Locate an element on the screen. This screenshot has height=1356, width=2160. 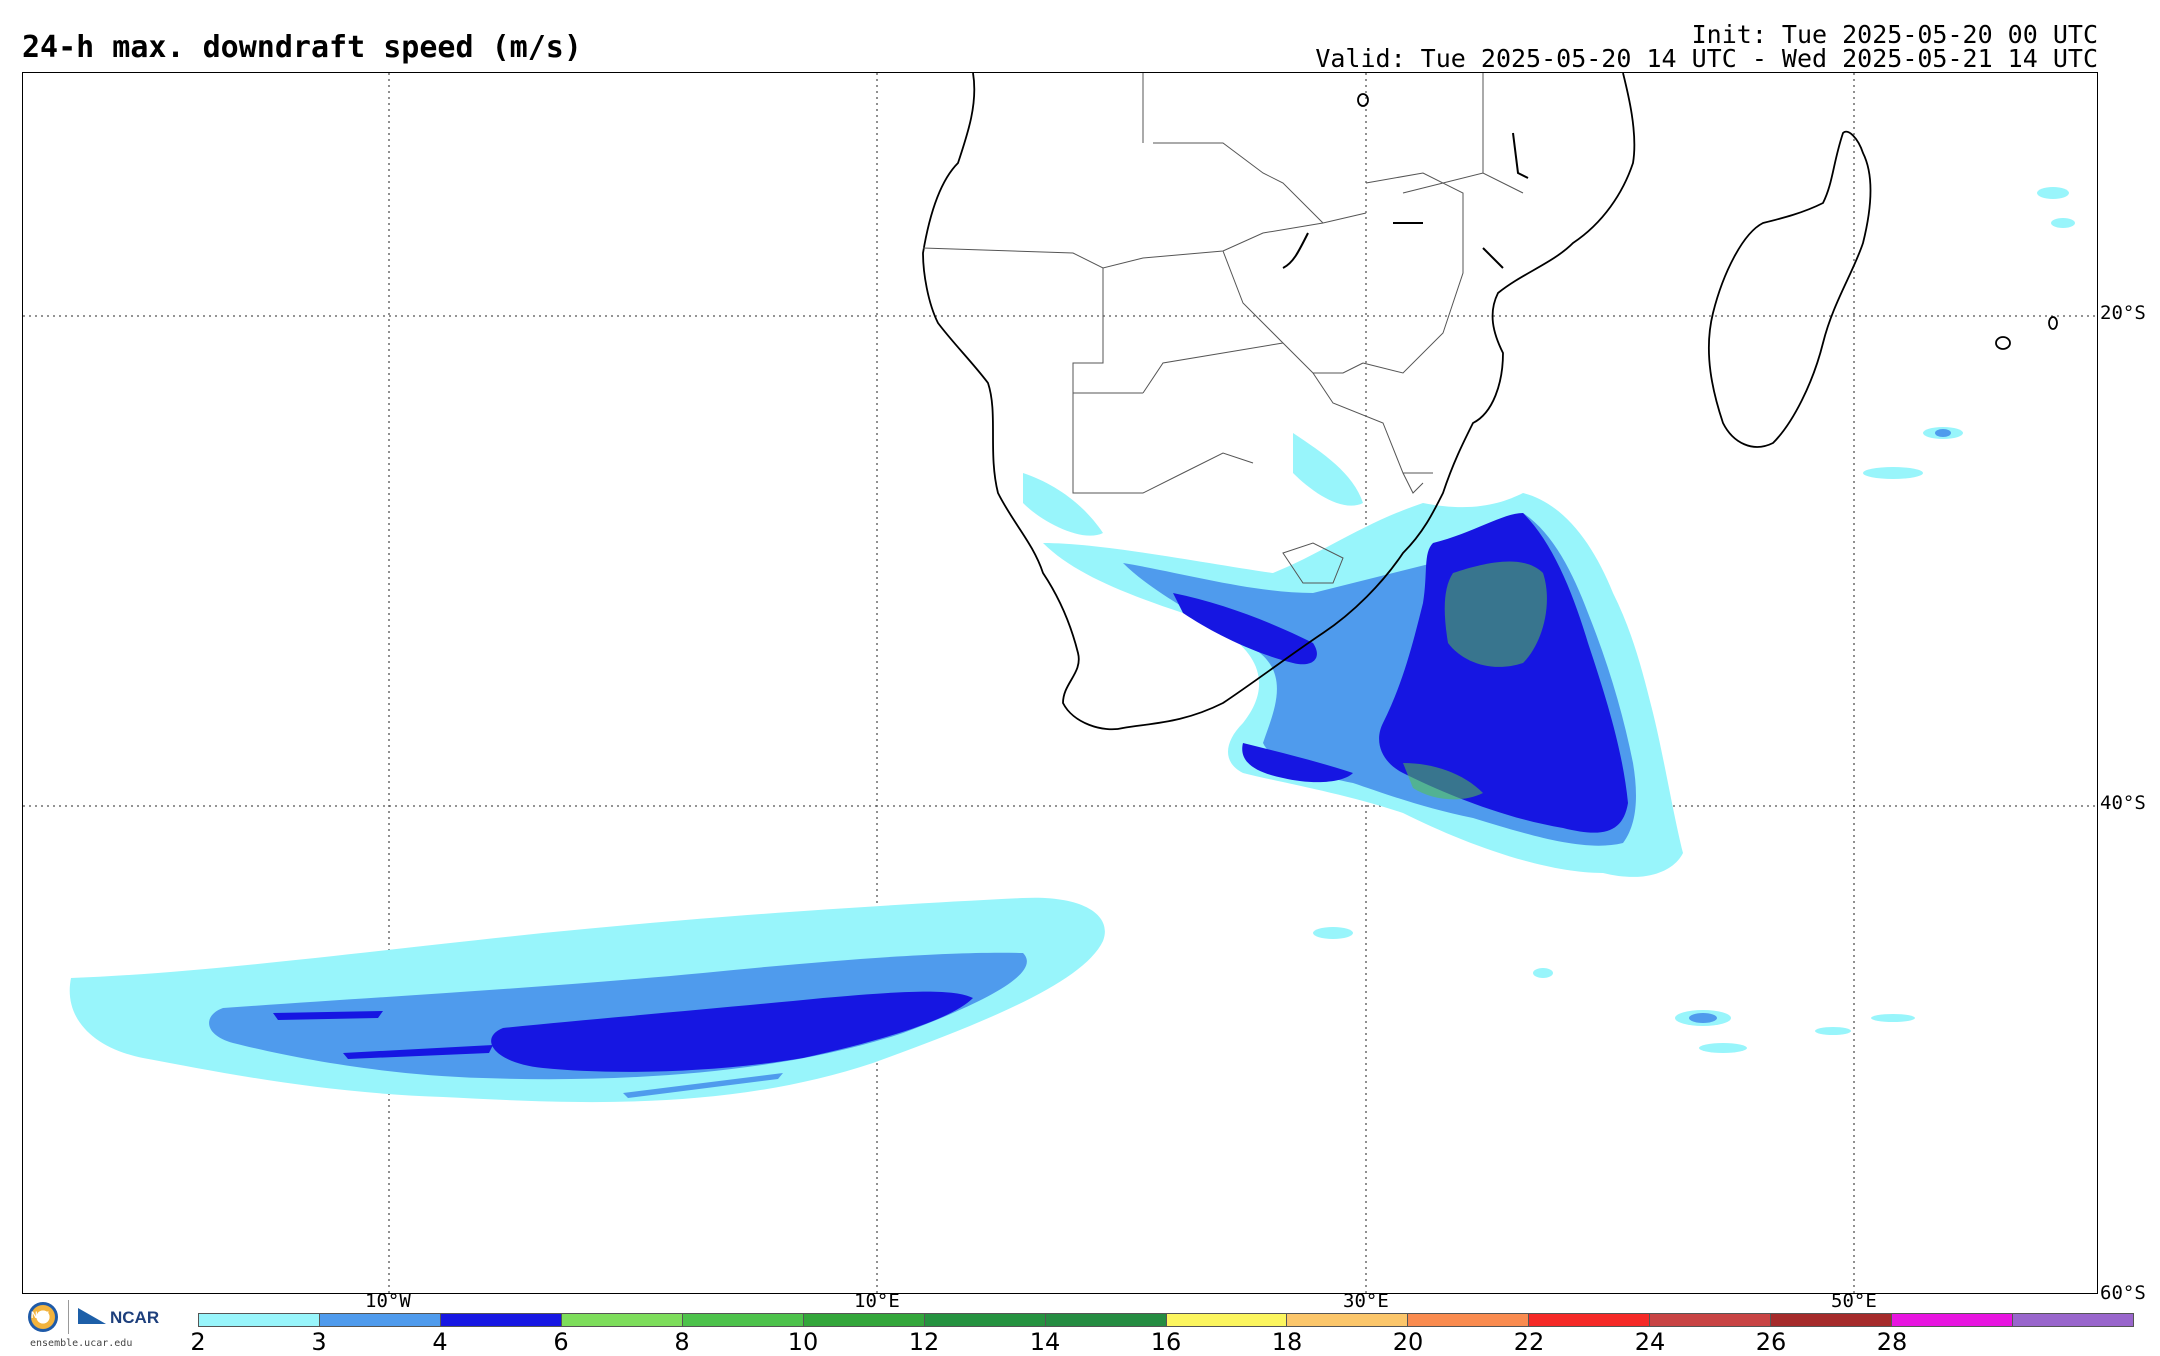
downdraft-scatter-dark is located at coordinates (1820, 726).